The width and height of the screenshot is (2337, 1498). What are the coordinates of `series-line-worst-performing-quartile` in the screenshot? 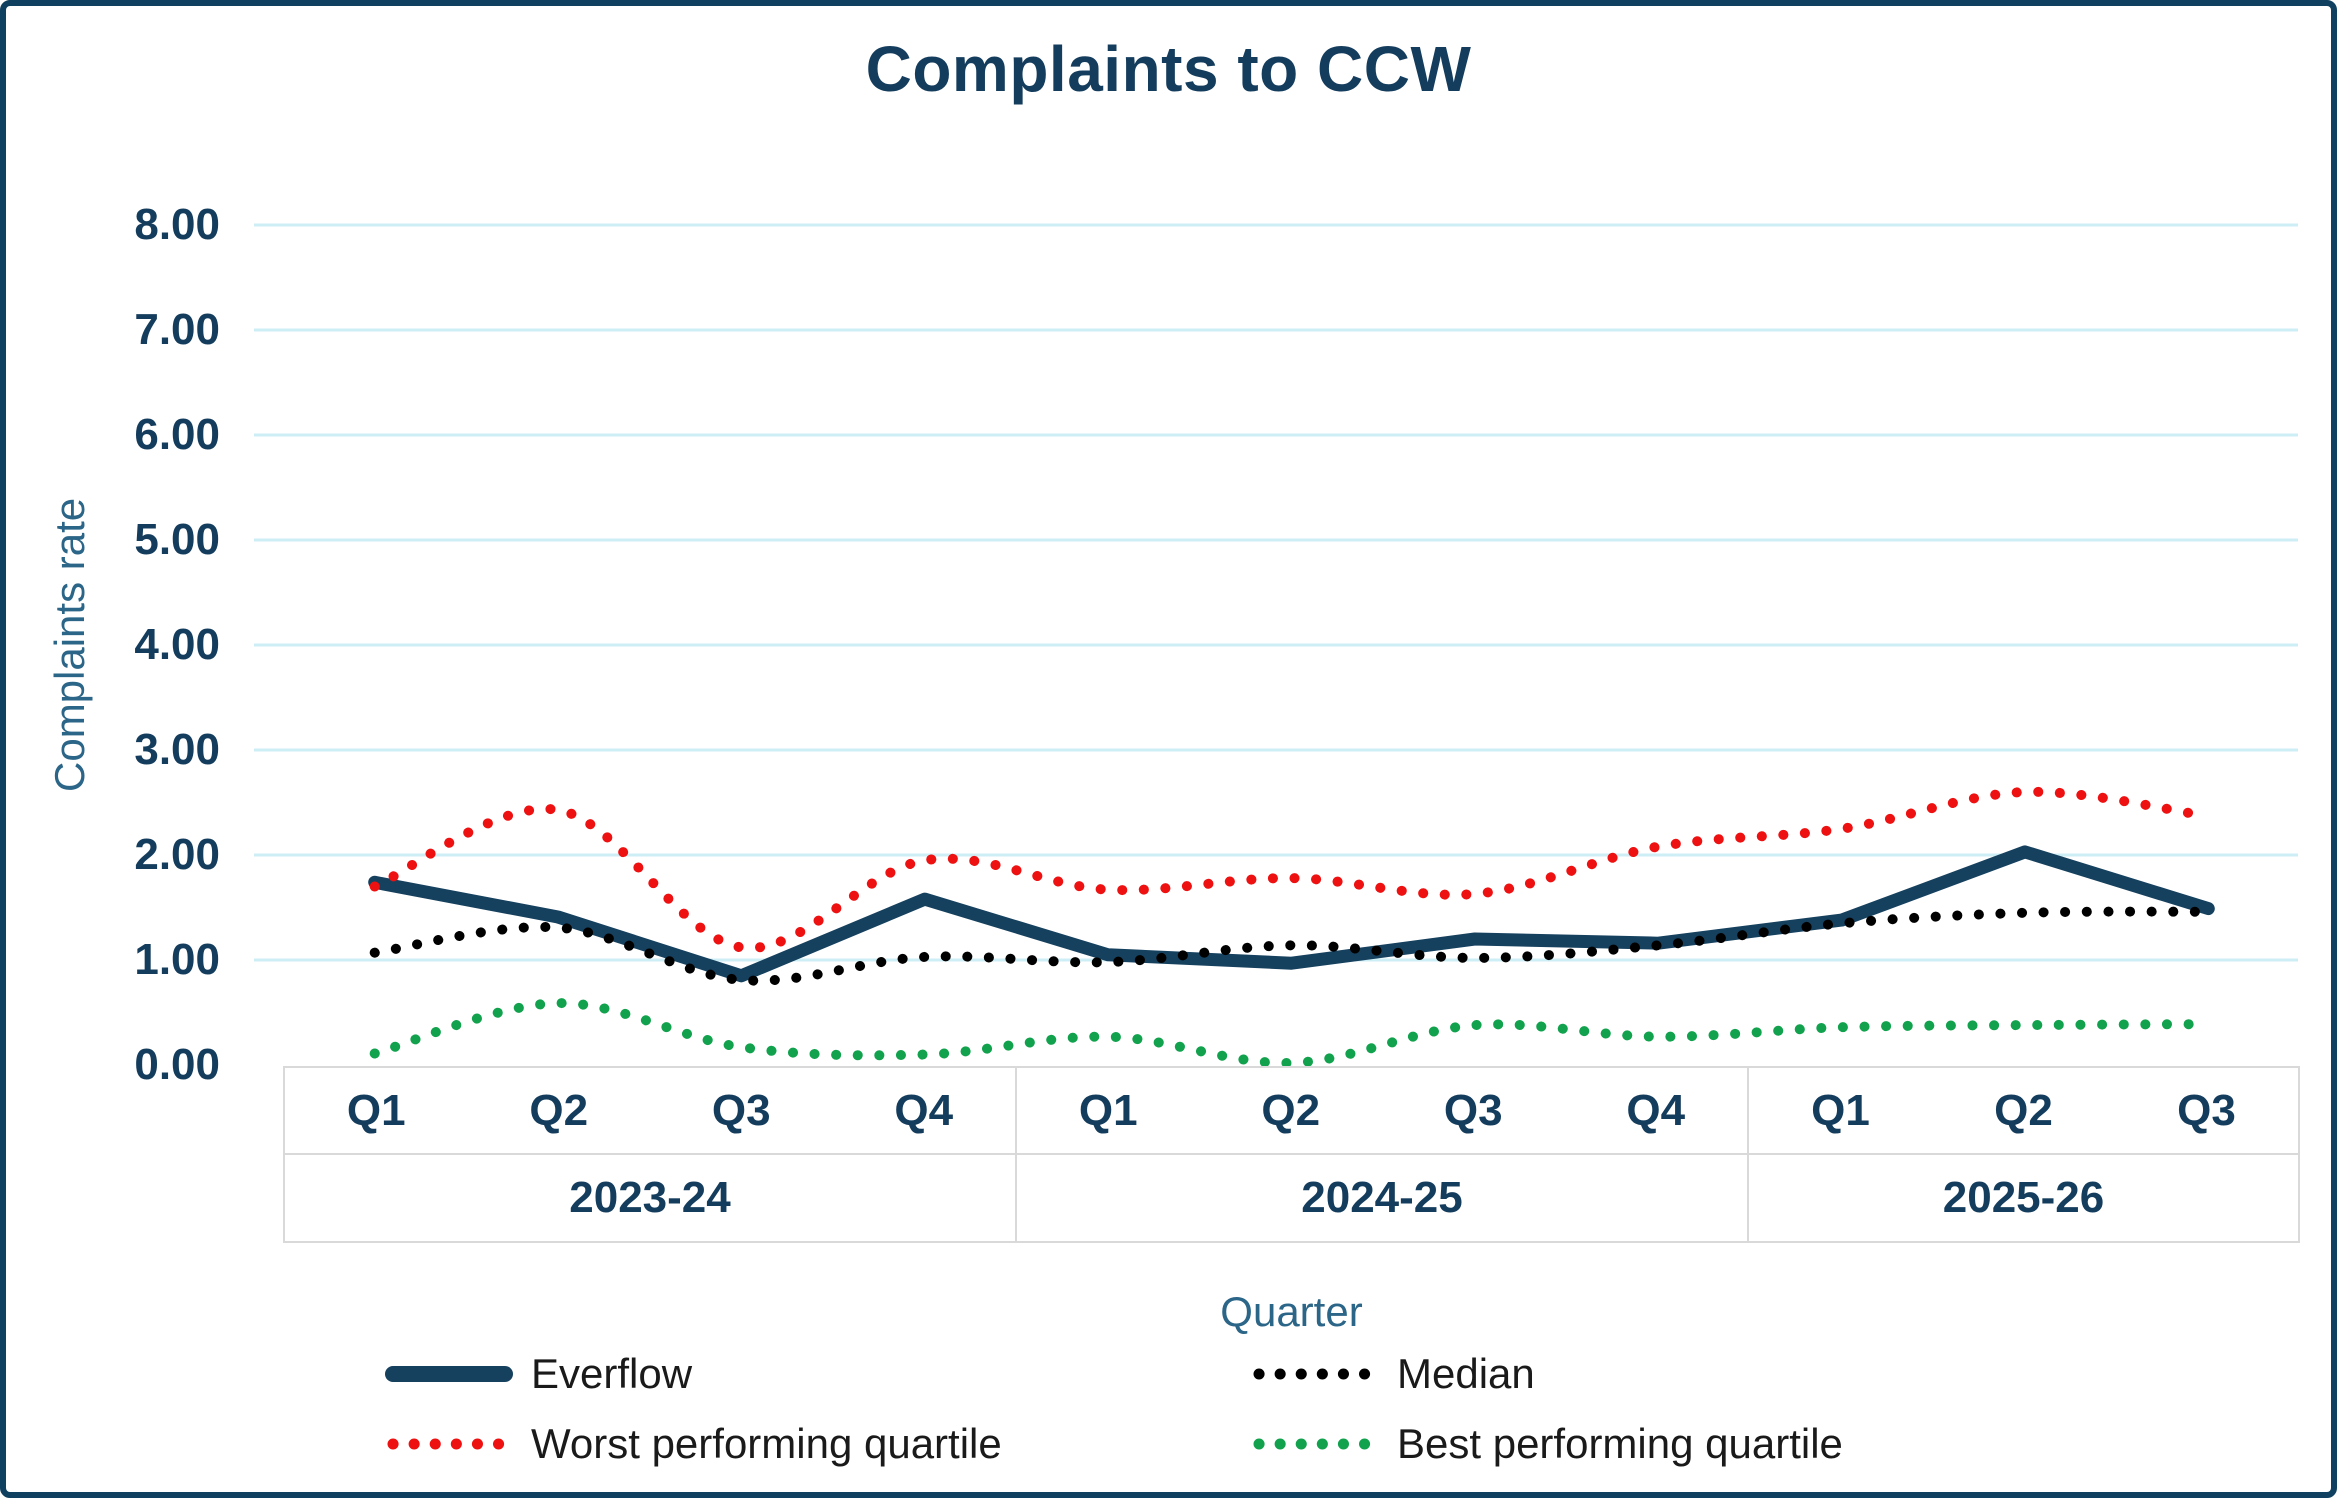 It's located at (1291, 869).